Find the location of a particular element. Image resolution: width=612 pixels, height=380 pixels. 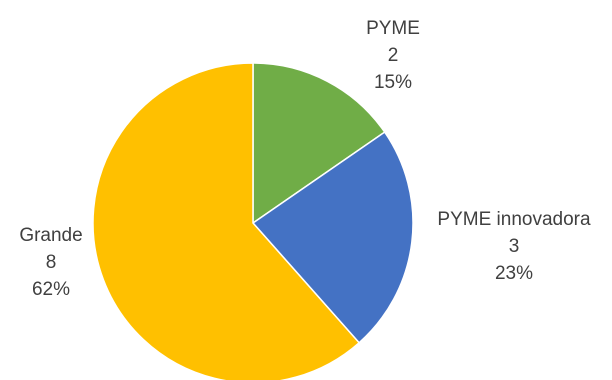

data-label-value: 3 is located at coordinates (514, 246).